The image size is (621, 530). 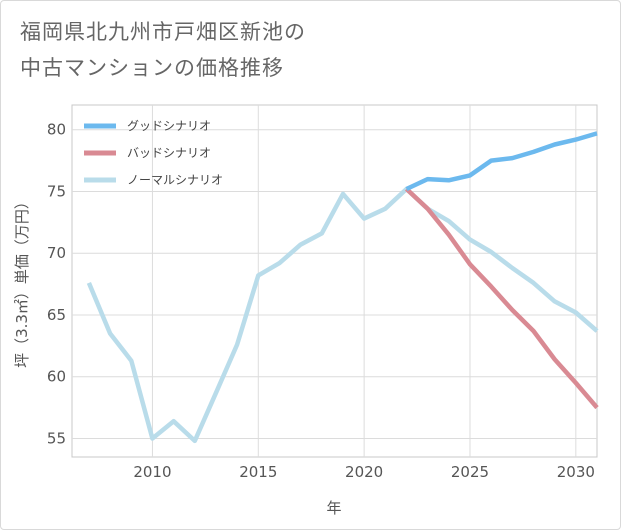 What do you see at coordinates (56, 191) in the screenshot?
I see `y-tick-label-75: 75` at bounding box center [56, 191].